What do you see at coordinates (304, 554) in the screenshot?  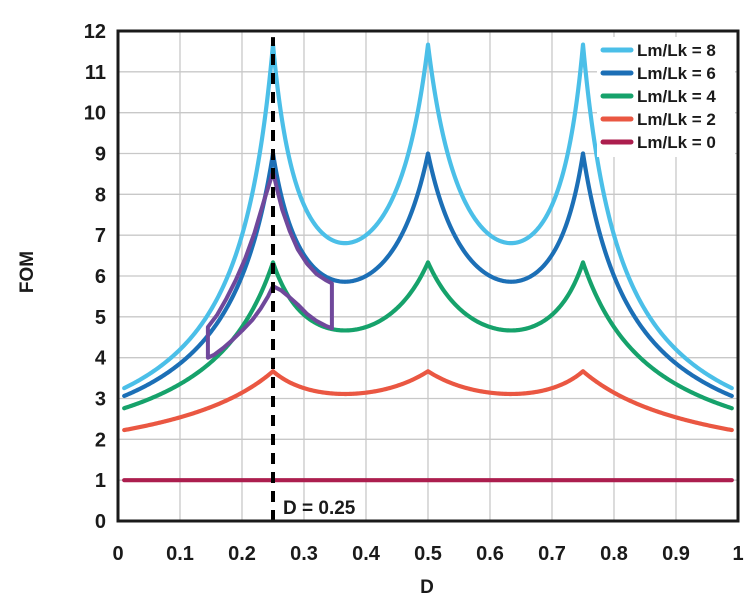 I see `x-tick-label: 0.3` at bounding box center [304, 554].